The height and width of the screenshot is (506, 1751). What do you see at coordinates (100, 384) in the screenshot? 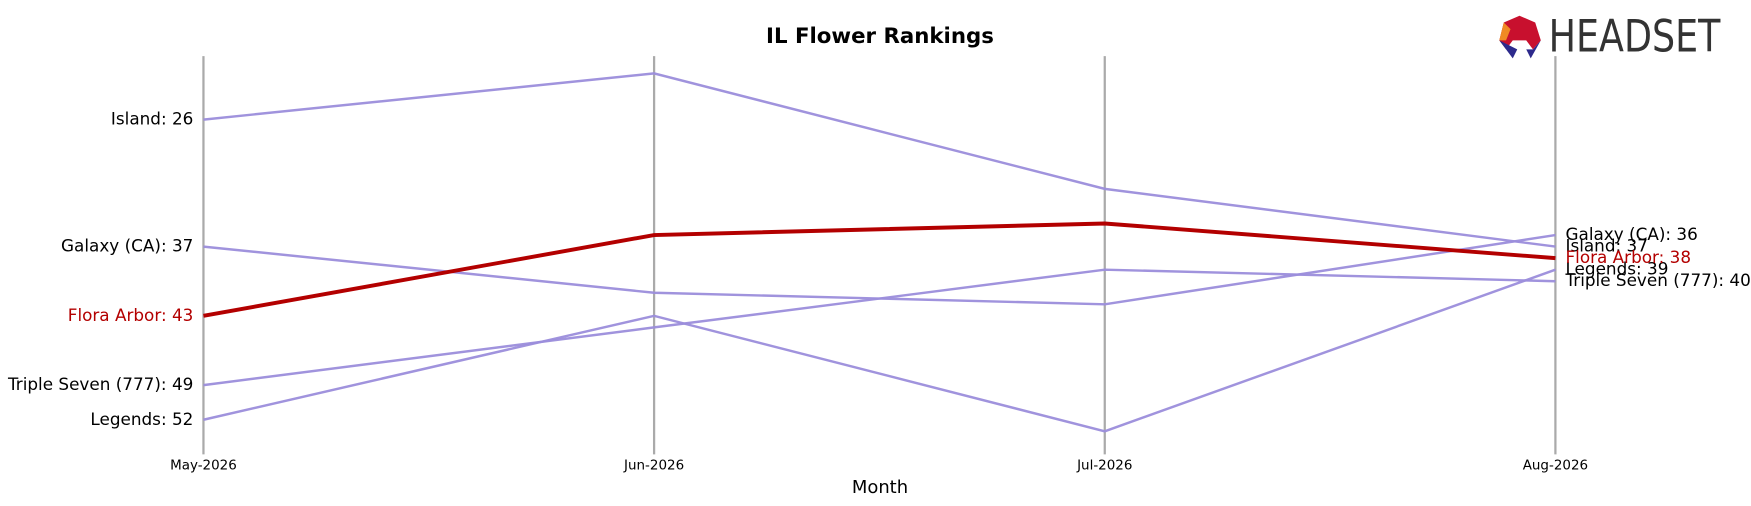
I see `start-label: Triple Seven (777): 49` at bounding box center [100, 384].